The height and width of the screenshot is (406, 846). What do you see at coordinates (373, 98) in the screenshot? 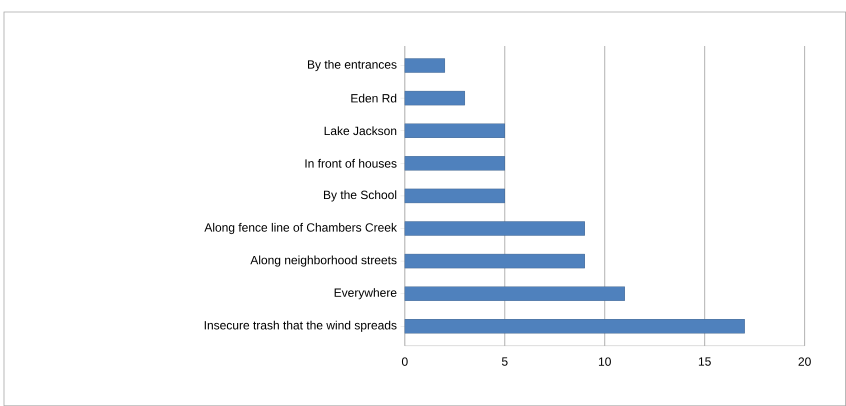
I see `y-tick-label: Eden Rd` at bounding box center [373, 98].